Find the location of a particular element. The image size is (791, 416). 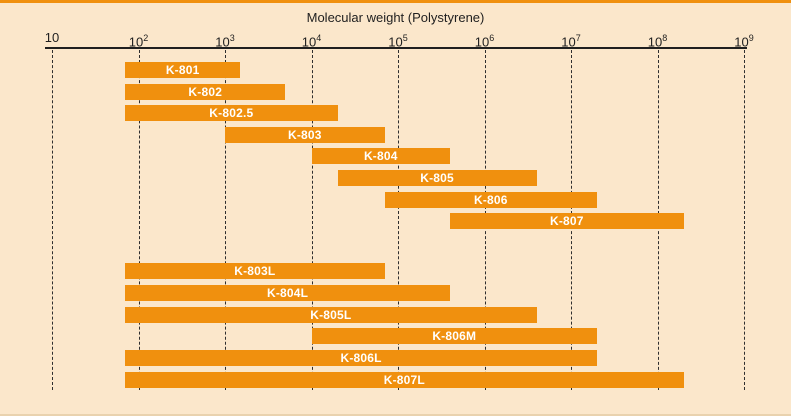

range-bar-K-806: K-806 is located at coordinates (491, 199).